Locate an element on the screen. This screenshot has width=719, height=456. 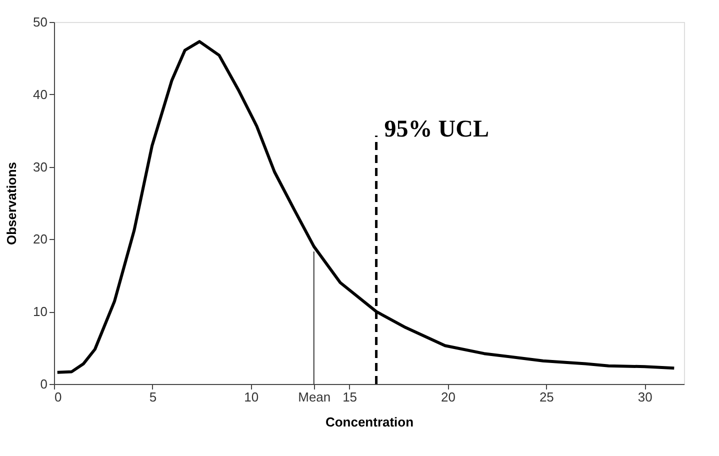
x-axis-title: Concentration is located at coordinates (369, 422).